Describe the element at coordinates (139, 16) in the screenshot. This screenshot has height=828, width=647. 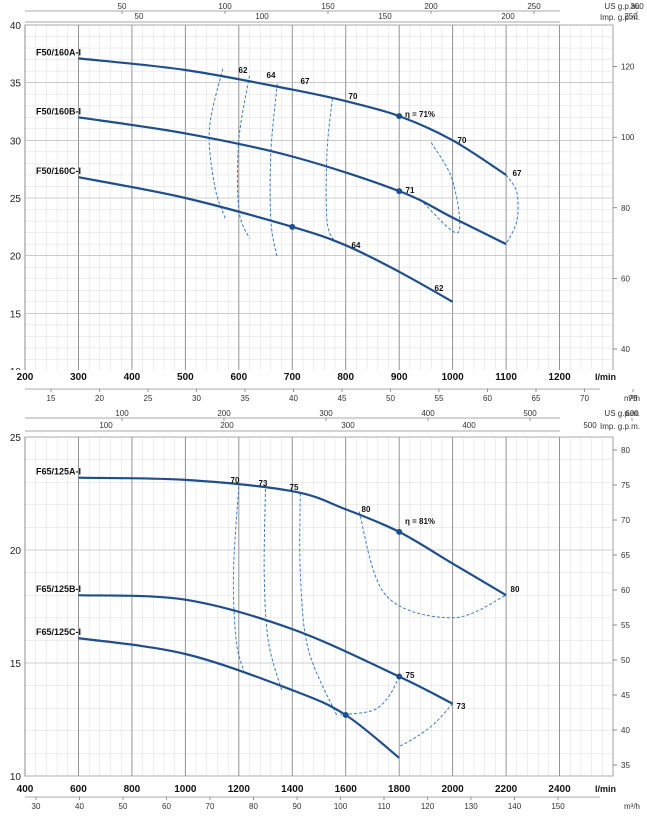
I see `imp-gpm-tick: 50` at that location.